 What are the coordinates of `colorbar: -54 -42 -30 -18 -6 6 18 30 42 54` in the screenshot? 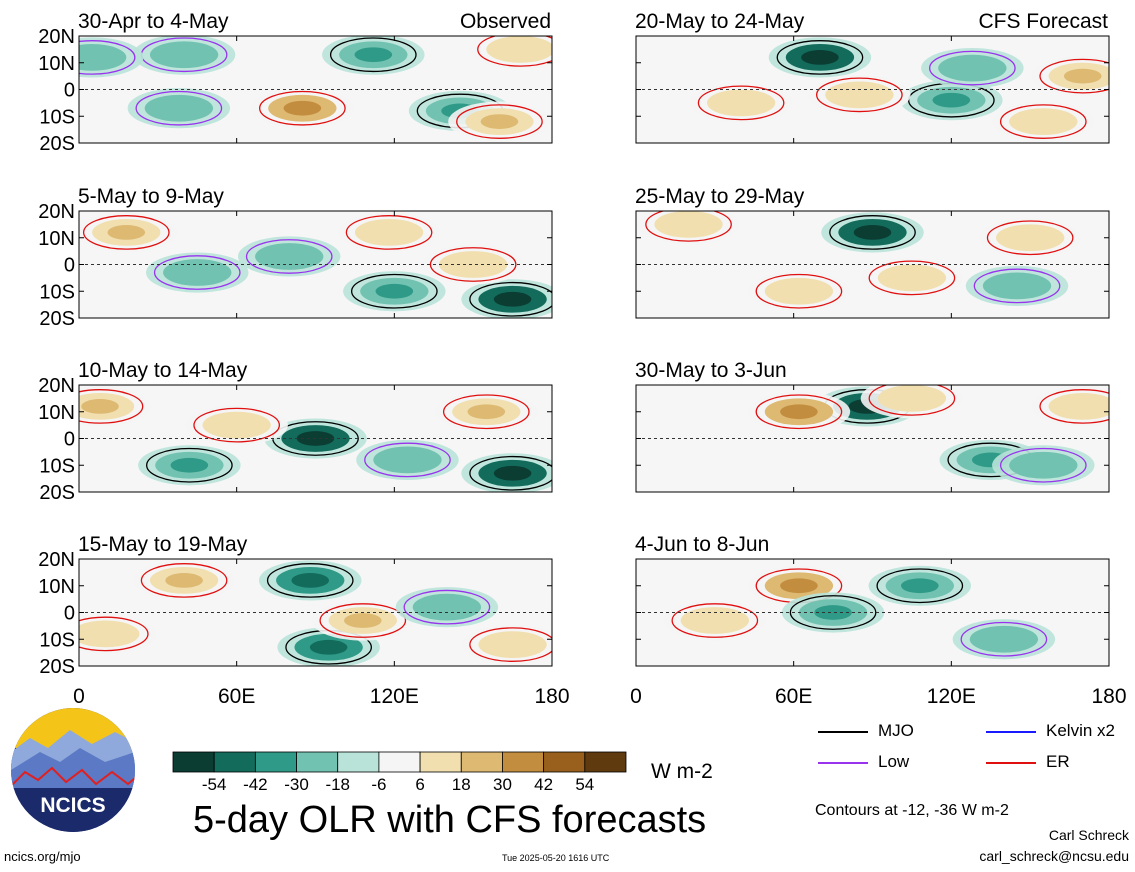 It's located at (399, 772).